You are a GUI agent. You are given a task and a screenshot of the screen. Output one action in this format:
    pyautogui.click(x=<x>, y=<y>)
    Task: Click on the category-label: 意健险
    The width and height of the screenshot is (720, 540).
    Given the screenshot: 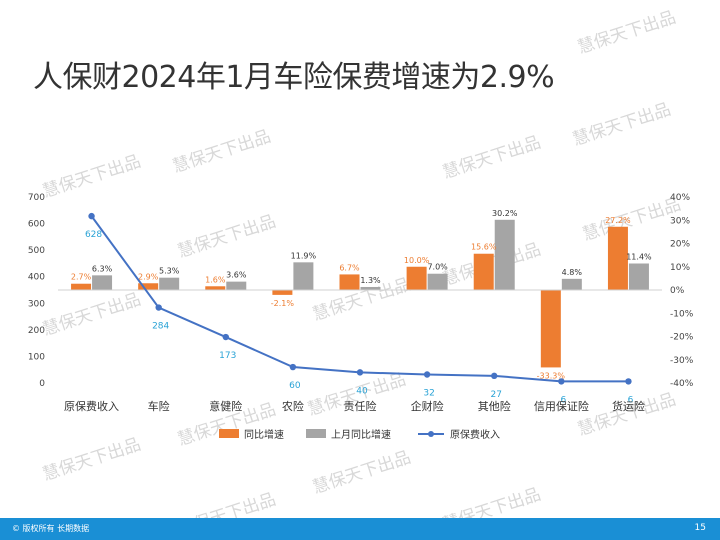 What is the action you would take?
    pyautogui.click(x=225, y=406)
    